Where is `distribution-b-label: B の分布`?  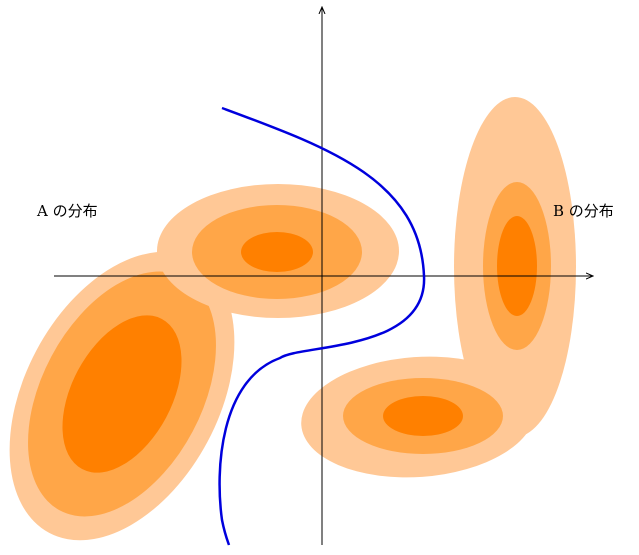
distribution-b-label: B の分布 is located at coordinates (583, 211).